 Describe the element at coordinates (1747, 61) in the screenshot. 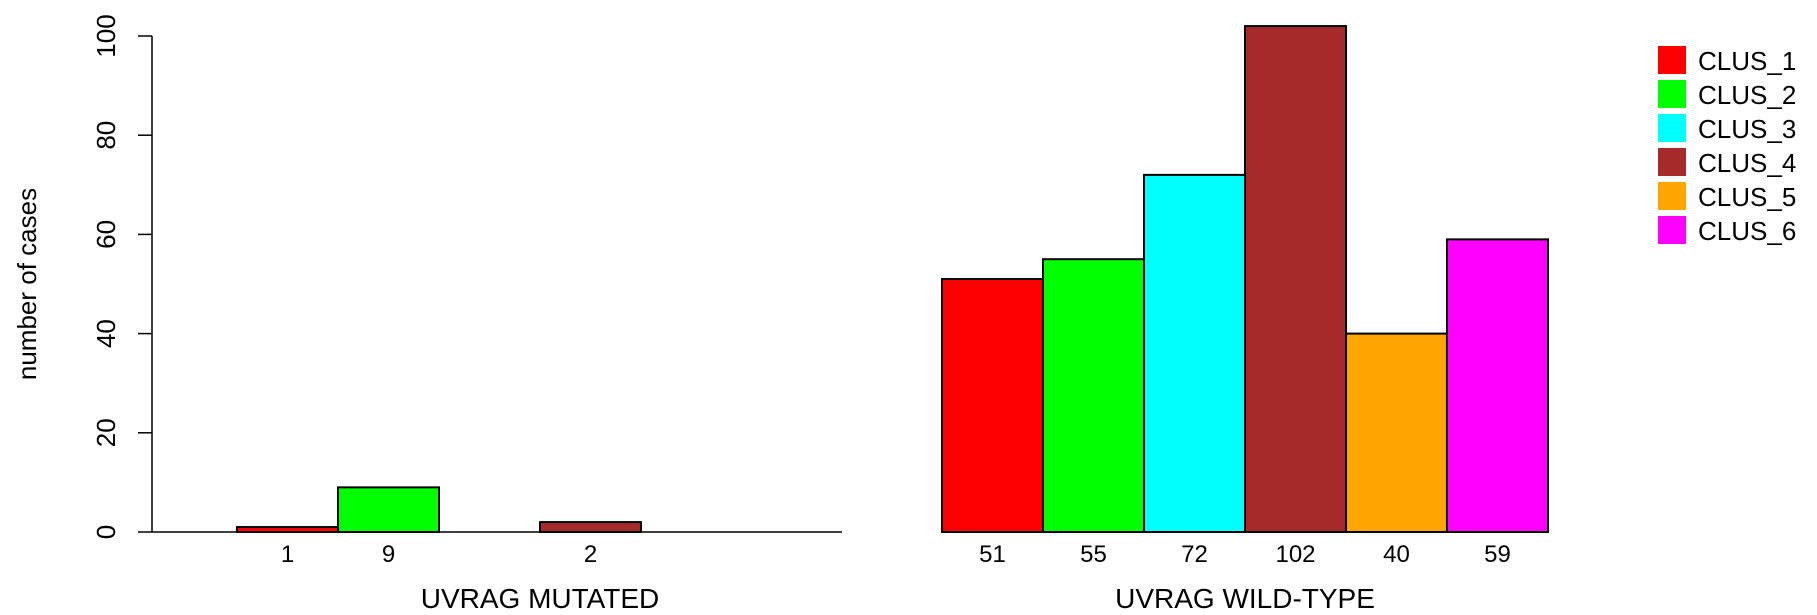

I see `legend-label: CLUS_1` at that location.